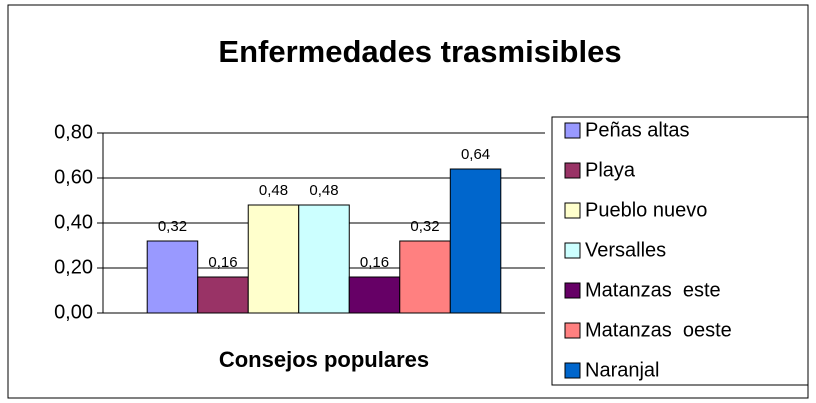 This screenshot has height=403, width=816. What do you see at coordinates (475, 154) in the screenshot?
I see `data-label: 0,64` at bounding box center [475, 154].